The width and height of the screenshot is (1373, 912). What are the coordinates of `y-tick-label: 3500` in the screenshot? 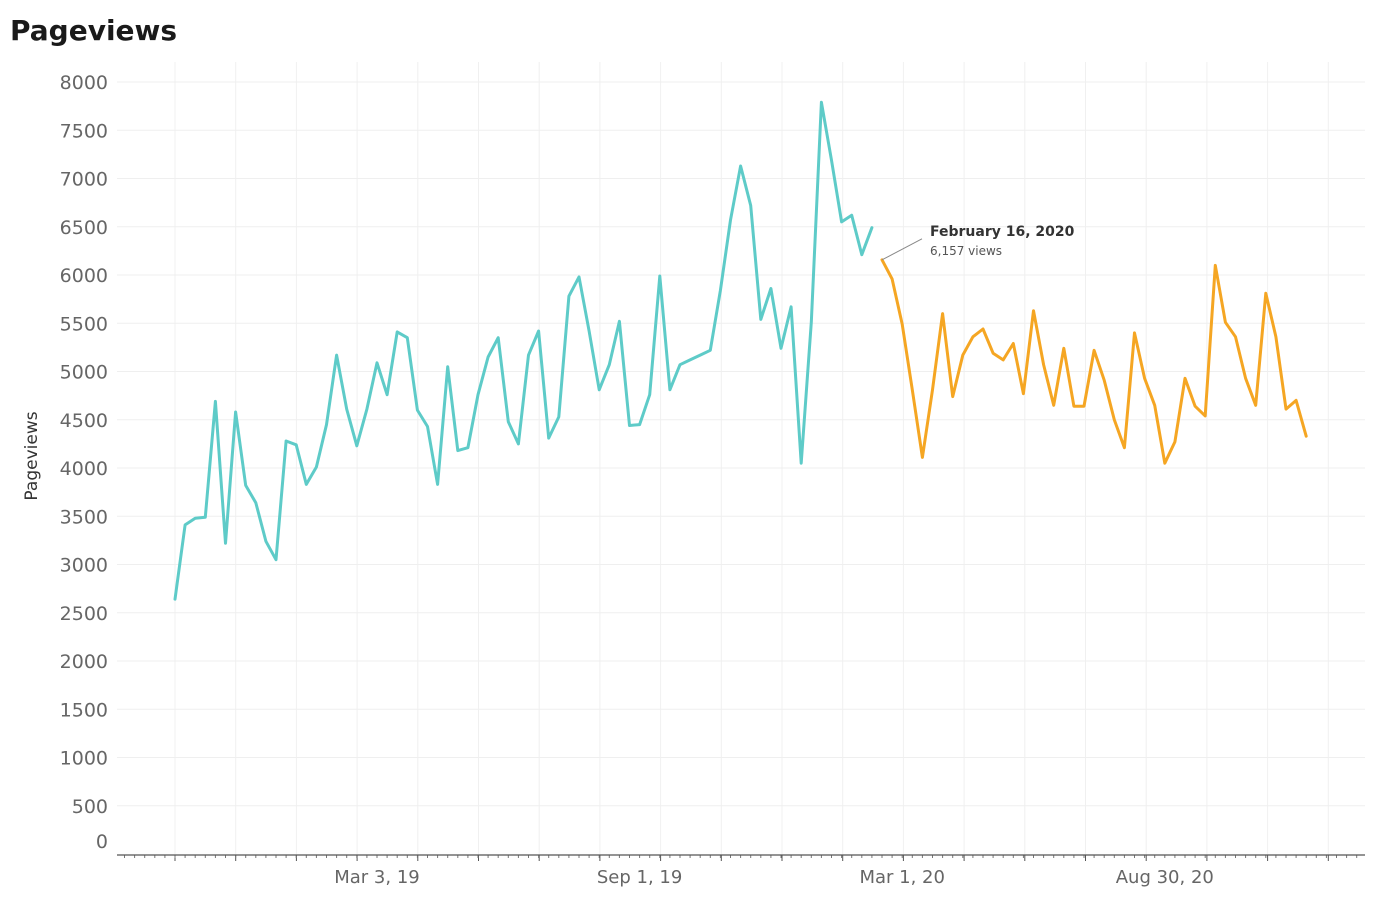 It's located at (84, 517).